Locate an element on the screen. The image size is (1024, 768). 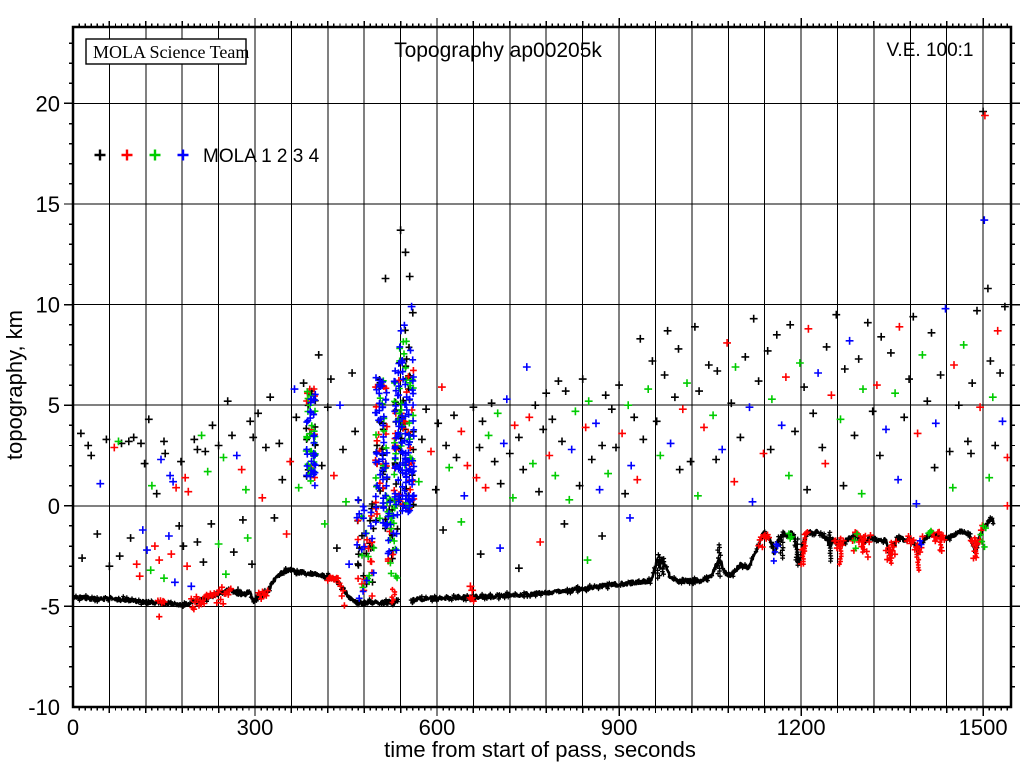
credit-text: MOLA Science Team is located at coordinates (171, 52).